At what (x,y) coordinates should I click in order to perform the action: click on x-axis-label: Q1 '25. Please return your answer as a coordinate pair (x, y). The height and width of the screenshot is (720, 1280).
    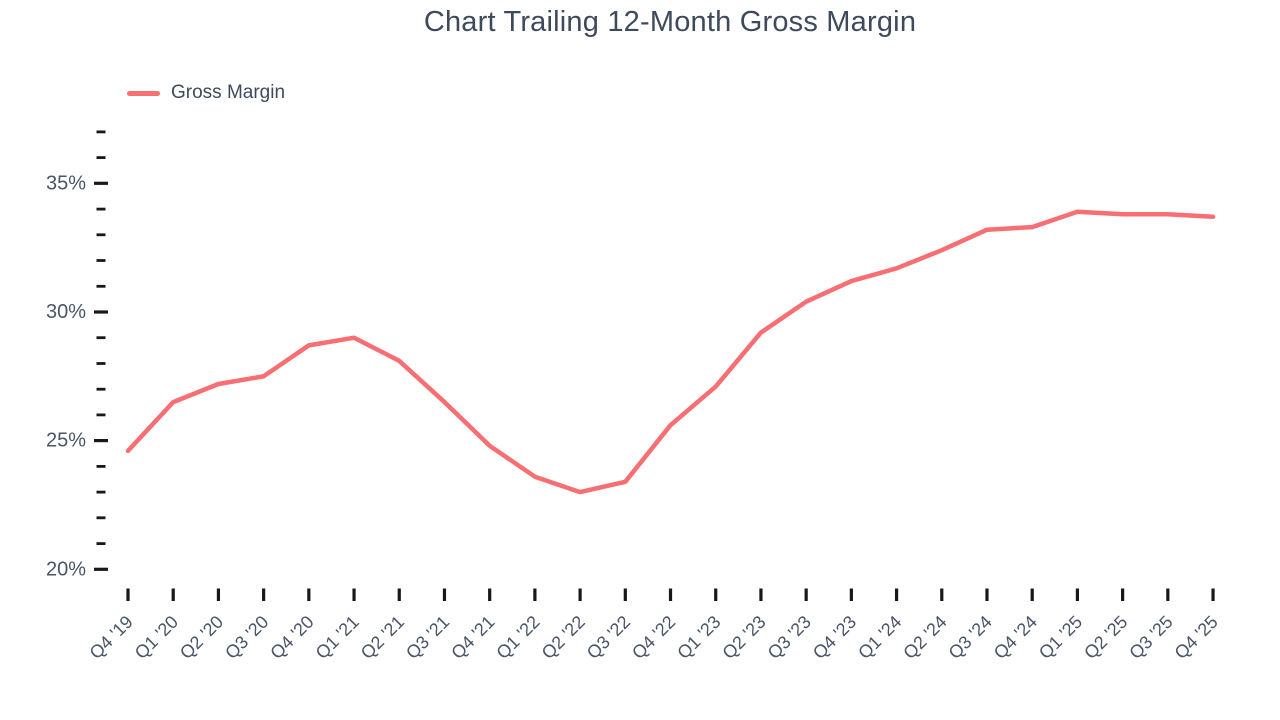
    Looking at the image, I should click on (1060, 637).